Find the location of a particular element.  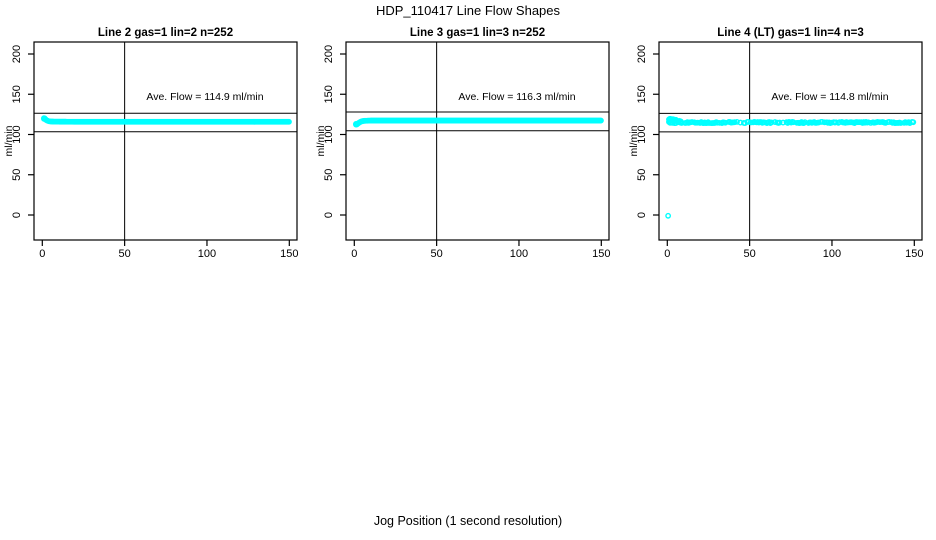

ave-flow-annotation: Ave. Flow = 114.9 ml/min is located at coordinates (204, 97).